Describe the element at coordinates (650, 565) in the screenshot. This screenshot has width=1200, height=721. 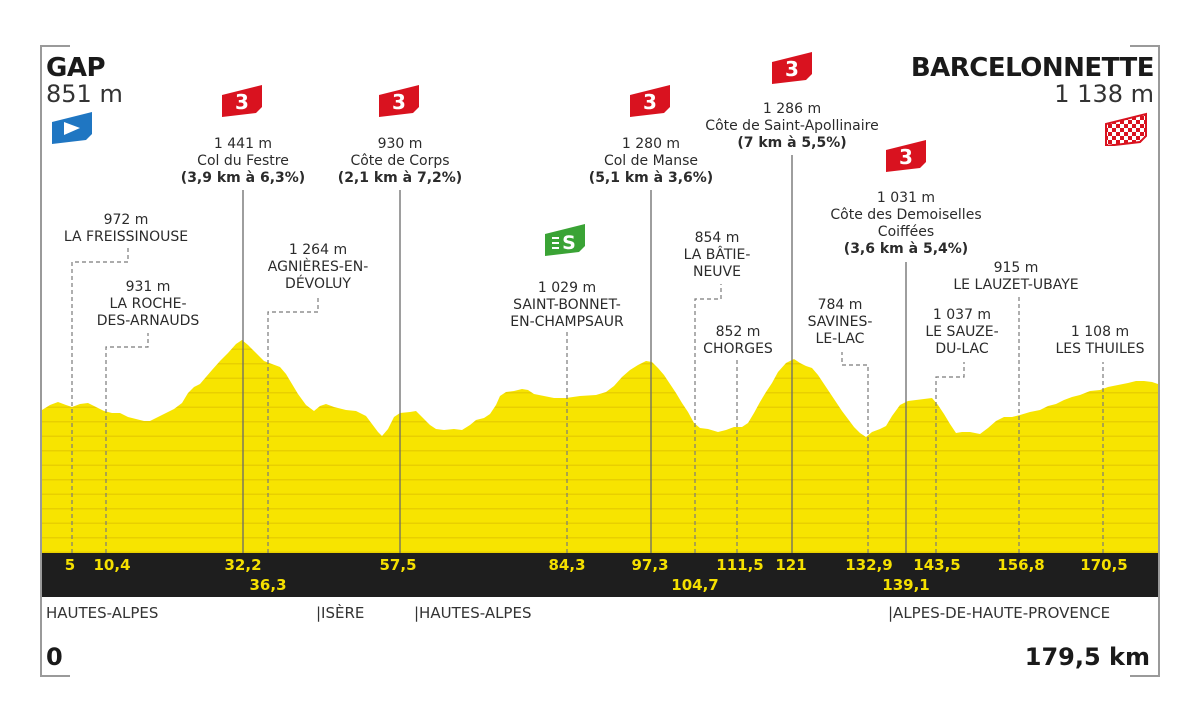
I see `km-marker: 97,3` at that location.